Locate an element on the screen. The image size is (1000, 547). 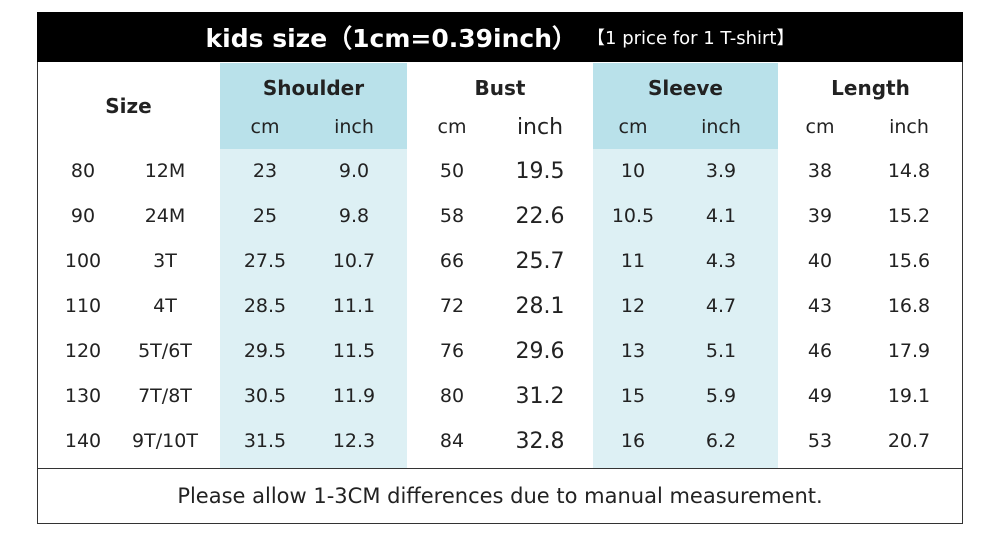
table-cell: 16 is located at coordinates (633, 441).